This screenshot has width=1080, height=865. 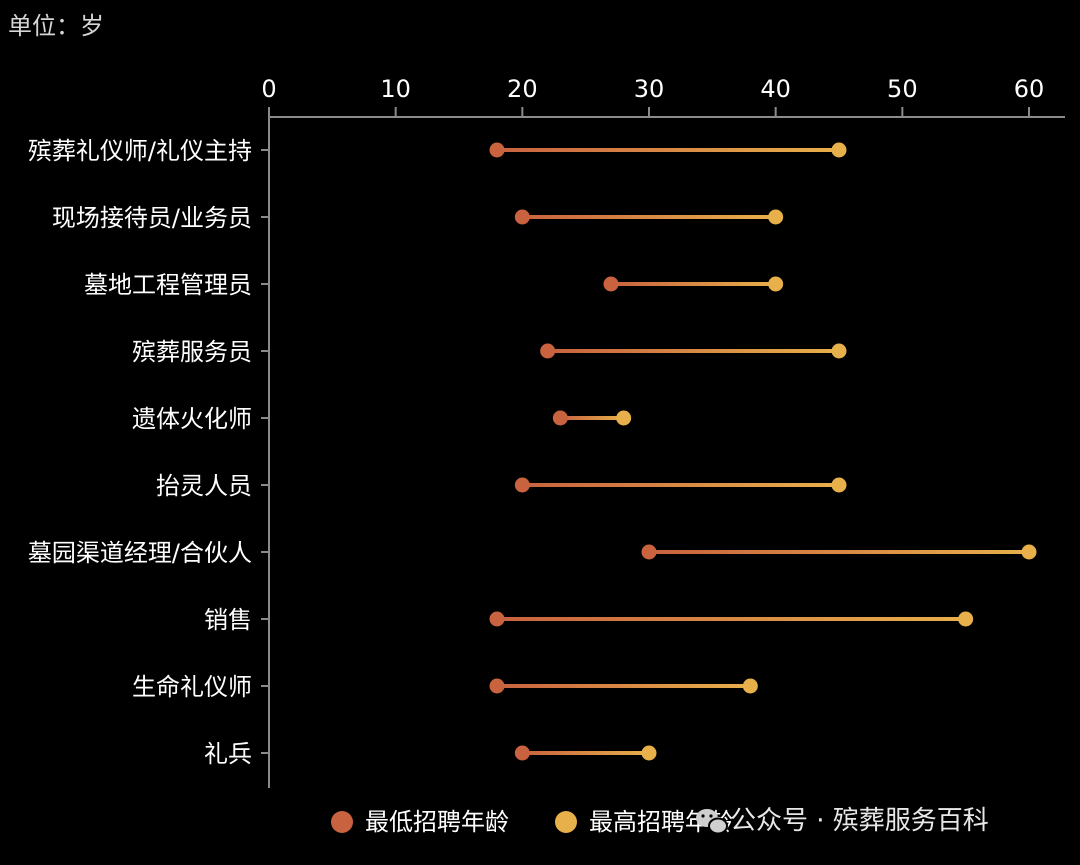 What do you see at coordinates (712, 822) in the screenshot?
I see `wechat-logo-icon` at bounding box center [712, 822].